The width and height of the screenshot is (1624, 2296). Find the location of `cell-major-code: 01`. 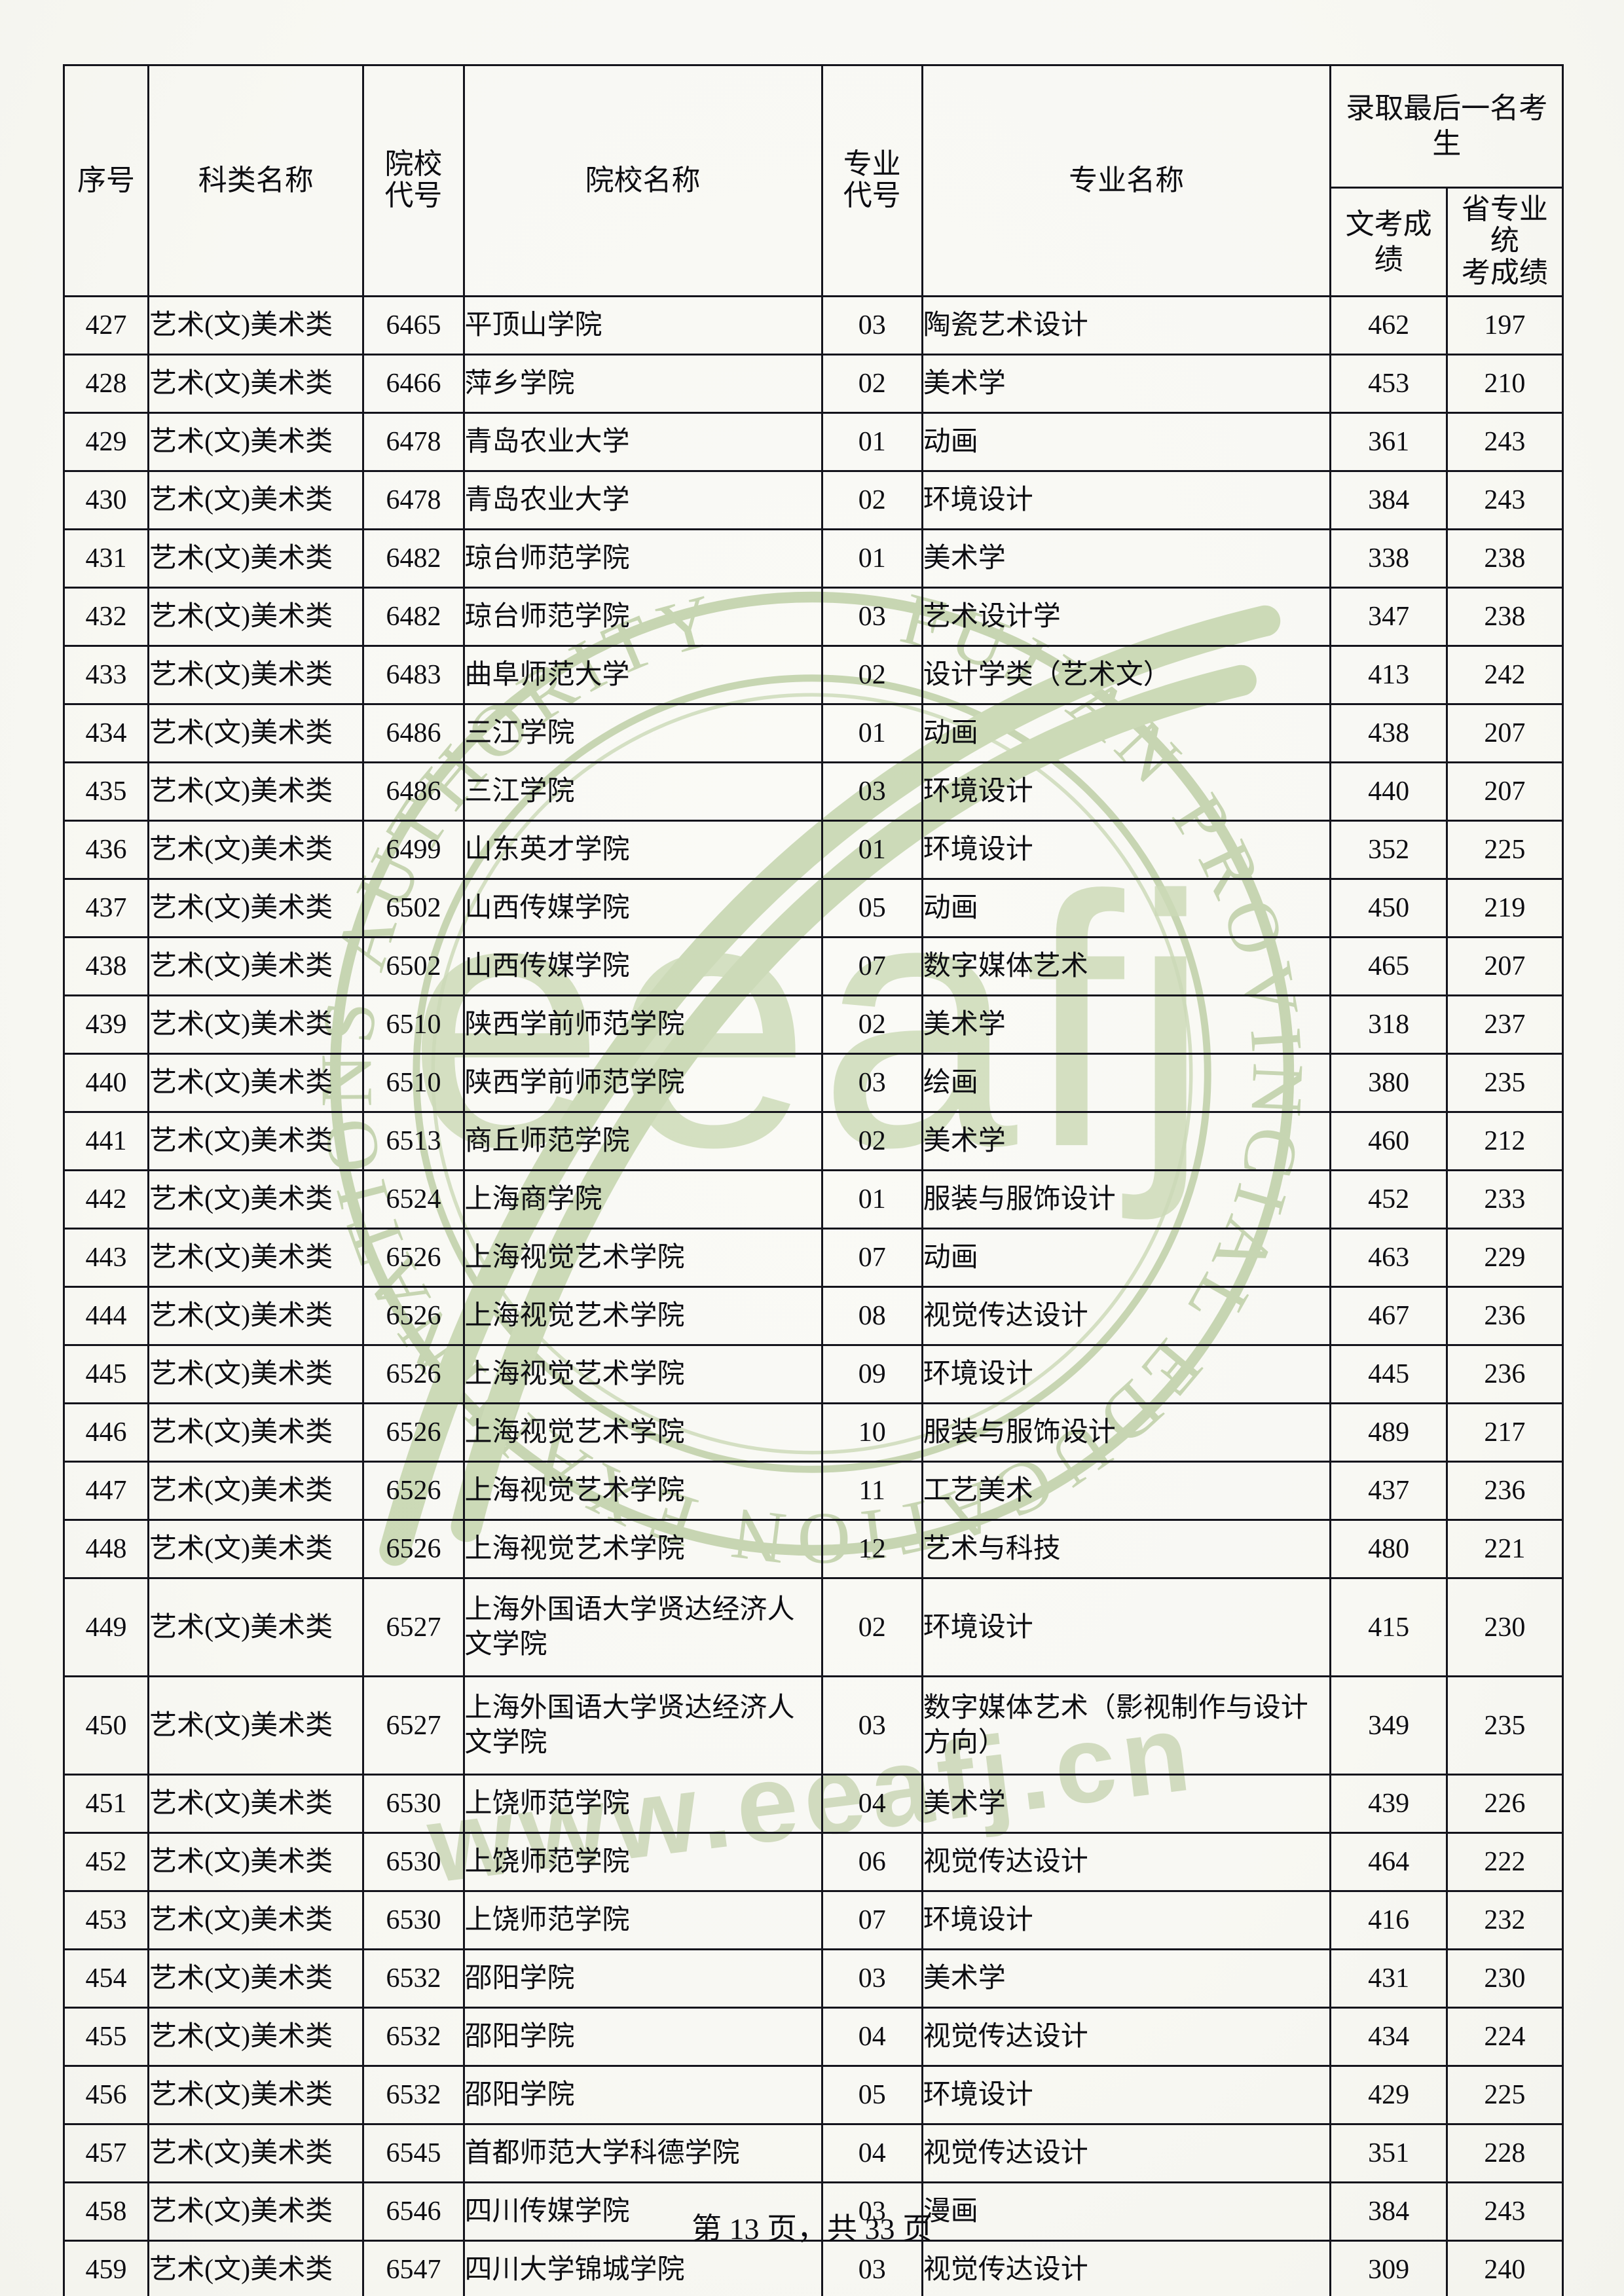

cell-major-code: 01 is located at coordinates (872, 1199).